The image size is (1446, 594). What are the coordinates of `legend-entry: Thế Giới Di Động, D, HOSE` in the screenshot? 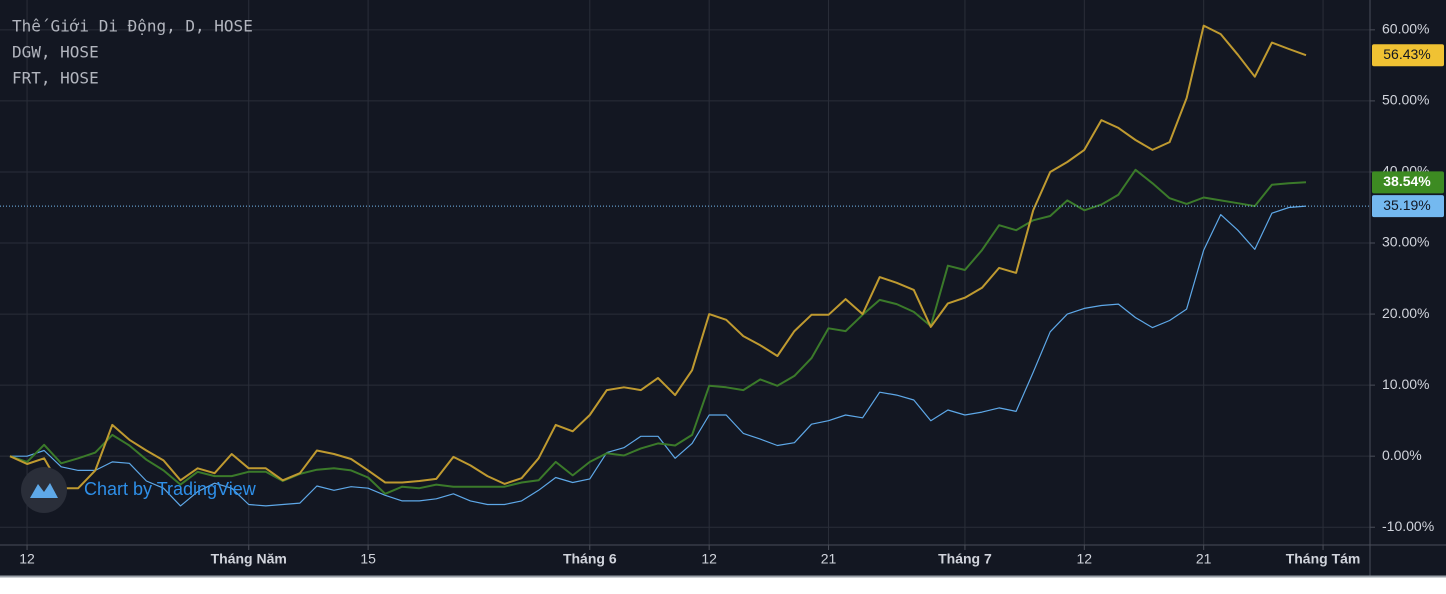 It's located at (132, 26).